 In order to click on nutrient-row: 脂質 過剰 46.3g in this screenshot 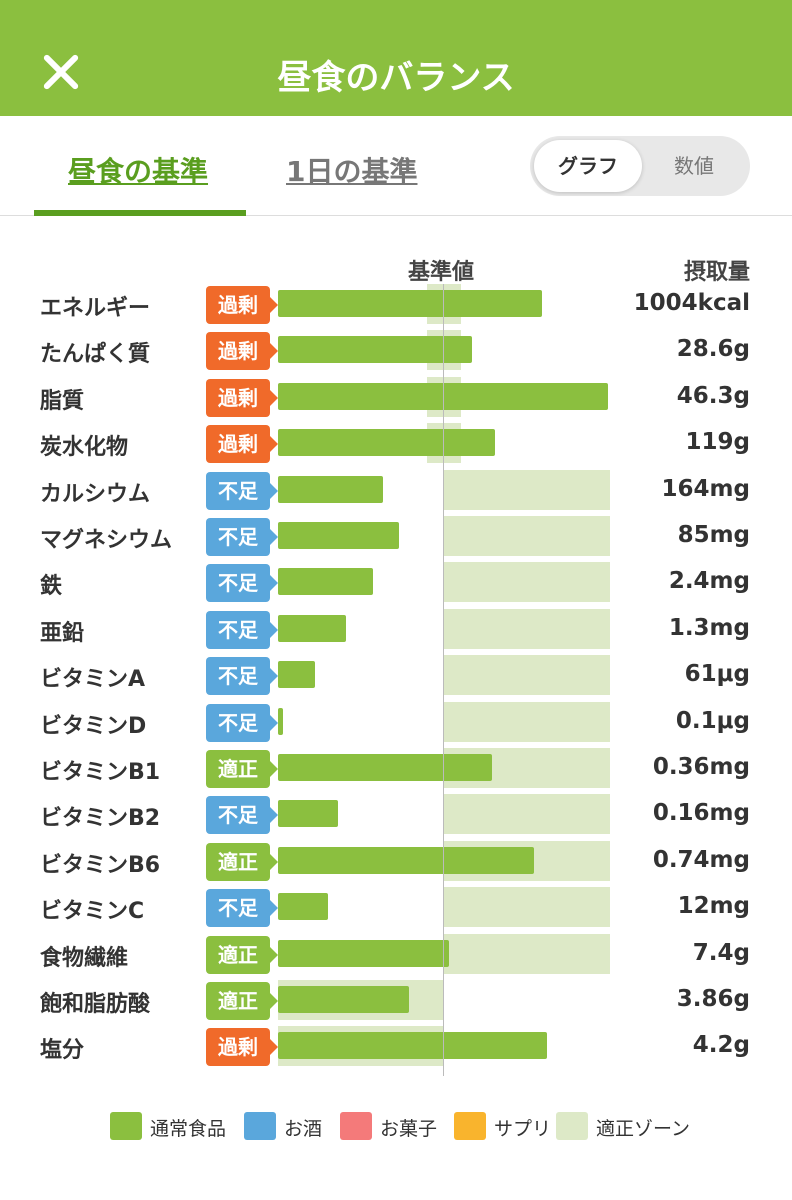, I will do `click(396, 399)`.